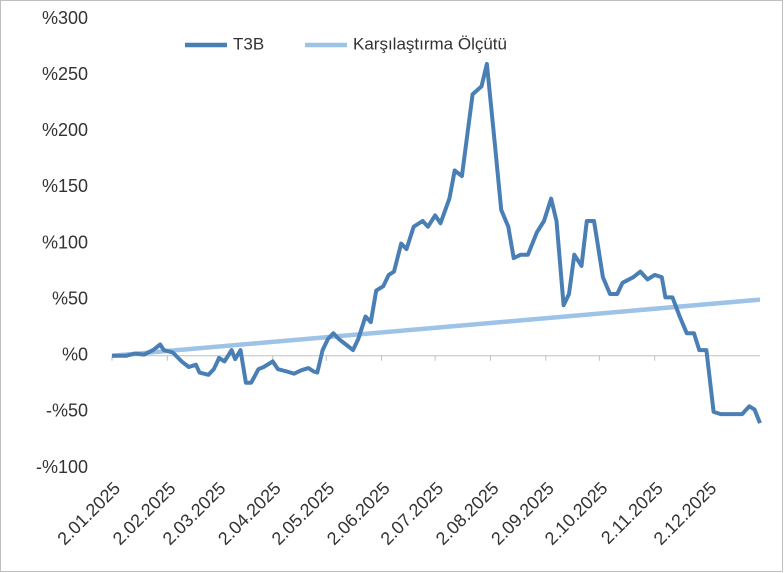 The image size is (784, 573). I want to click on legend-label: Karşılaştırma Ölçütü, so click(430, 43).